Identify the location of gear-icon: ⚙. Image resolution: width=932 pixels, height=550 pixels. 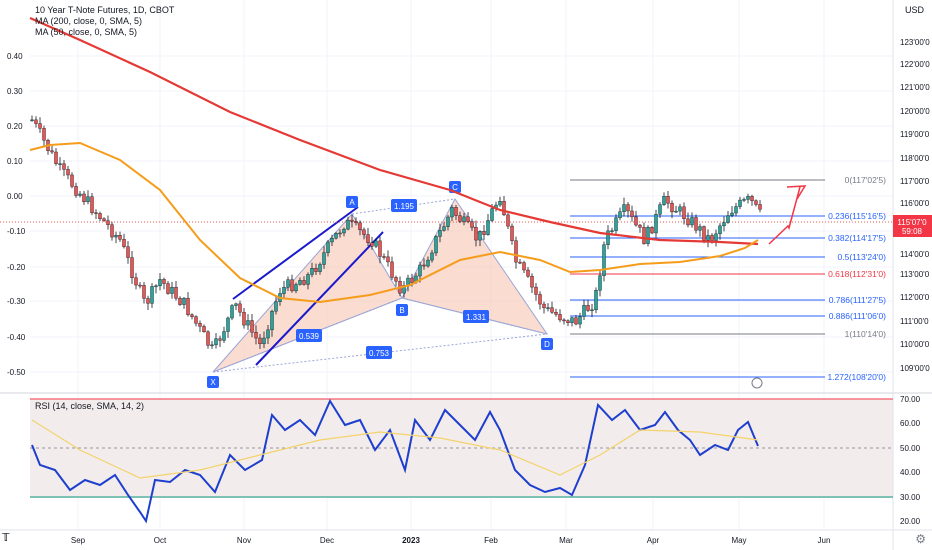
(920, 539).